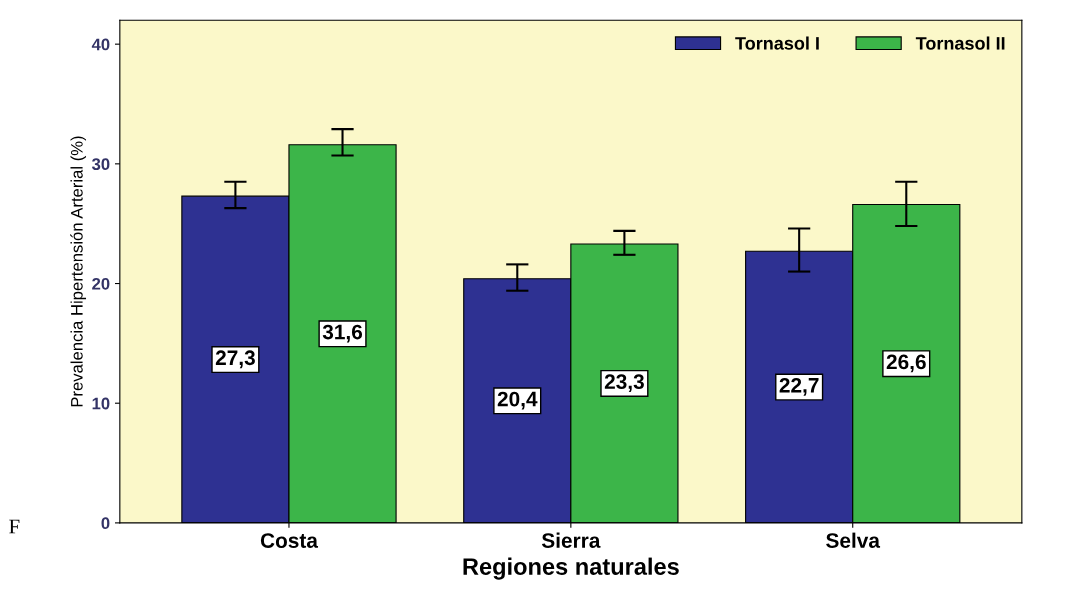  What do you see at coordinates (571, 568) in the screenshot?
I see `x-axis-title: Regiones naturales` at bounding box center [571, 568].